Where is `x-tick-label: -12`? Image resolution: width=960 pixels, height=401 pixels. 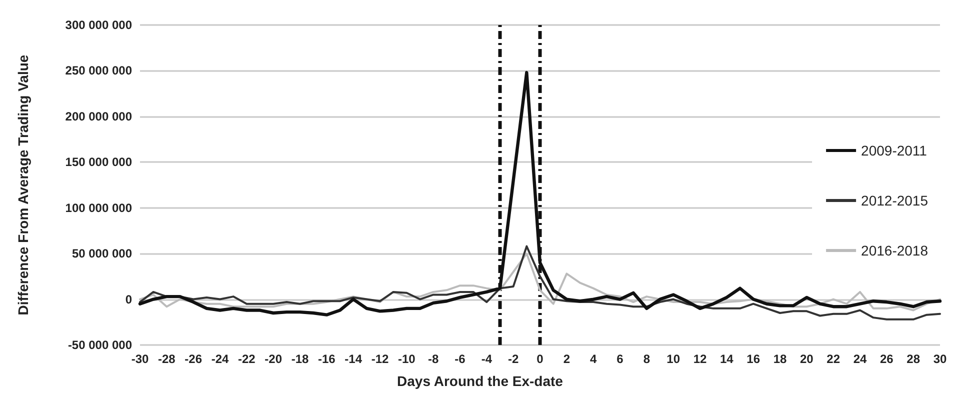
x-tick-label: -12 is located at coordinates (380, 359).